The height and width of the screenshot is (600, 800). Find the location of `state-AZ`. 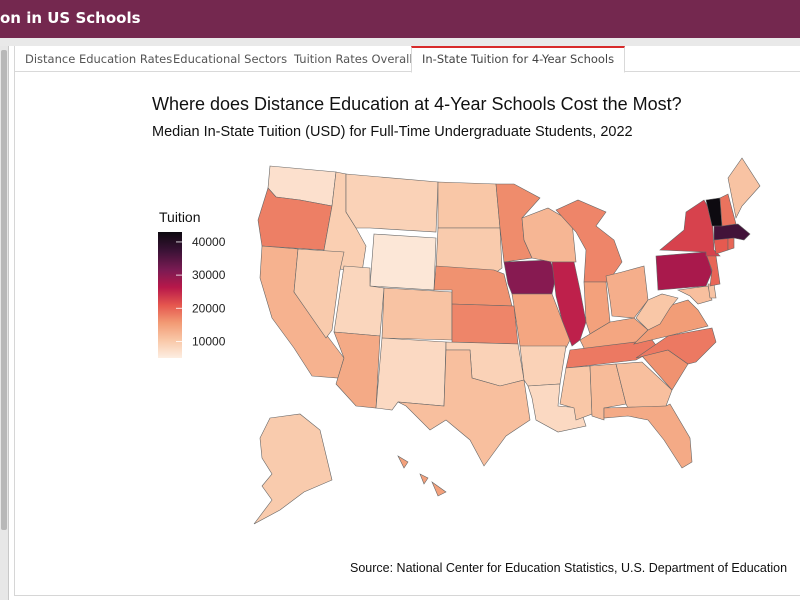

state-AZ is located at coordinates (357, 370).